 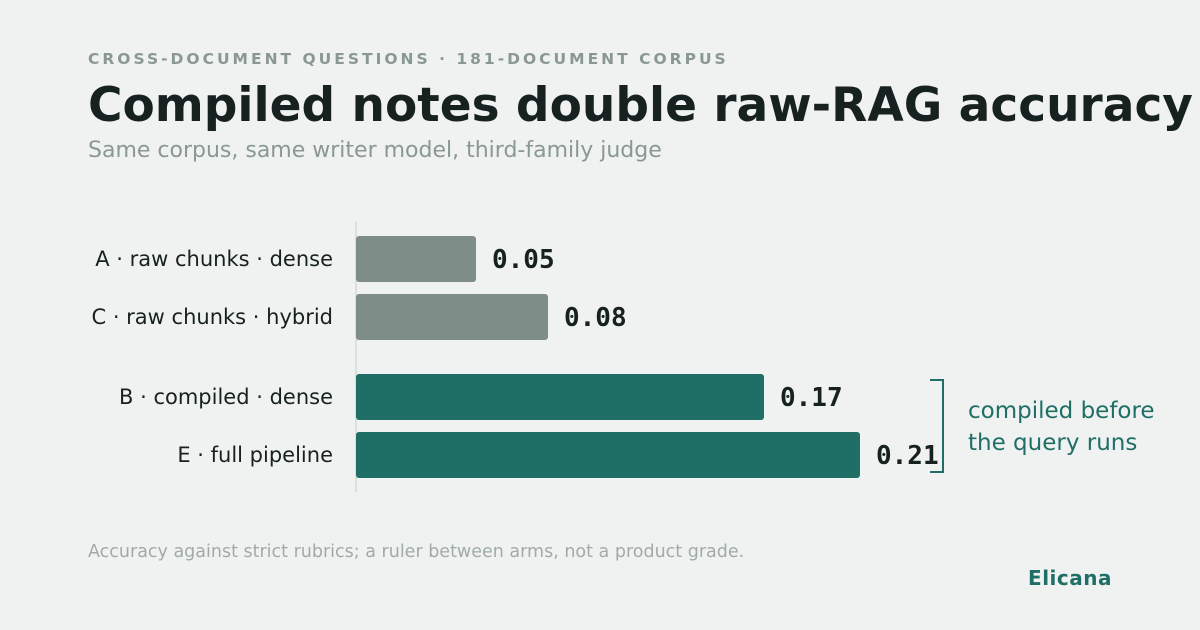 What do you see at coordinates (907, 456) in the screenshot?
I see `value-label: 0.21` at bounding box center [907, 456].